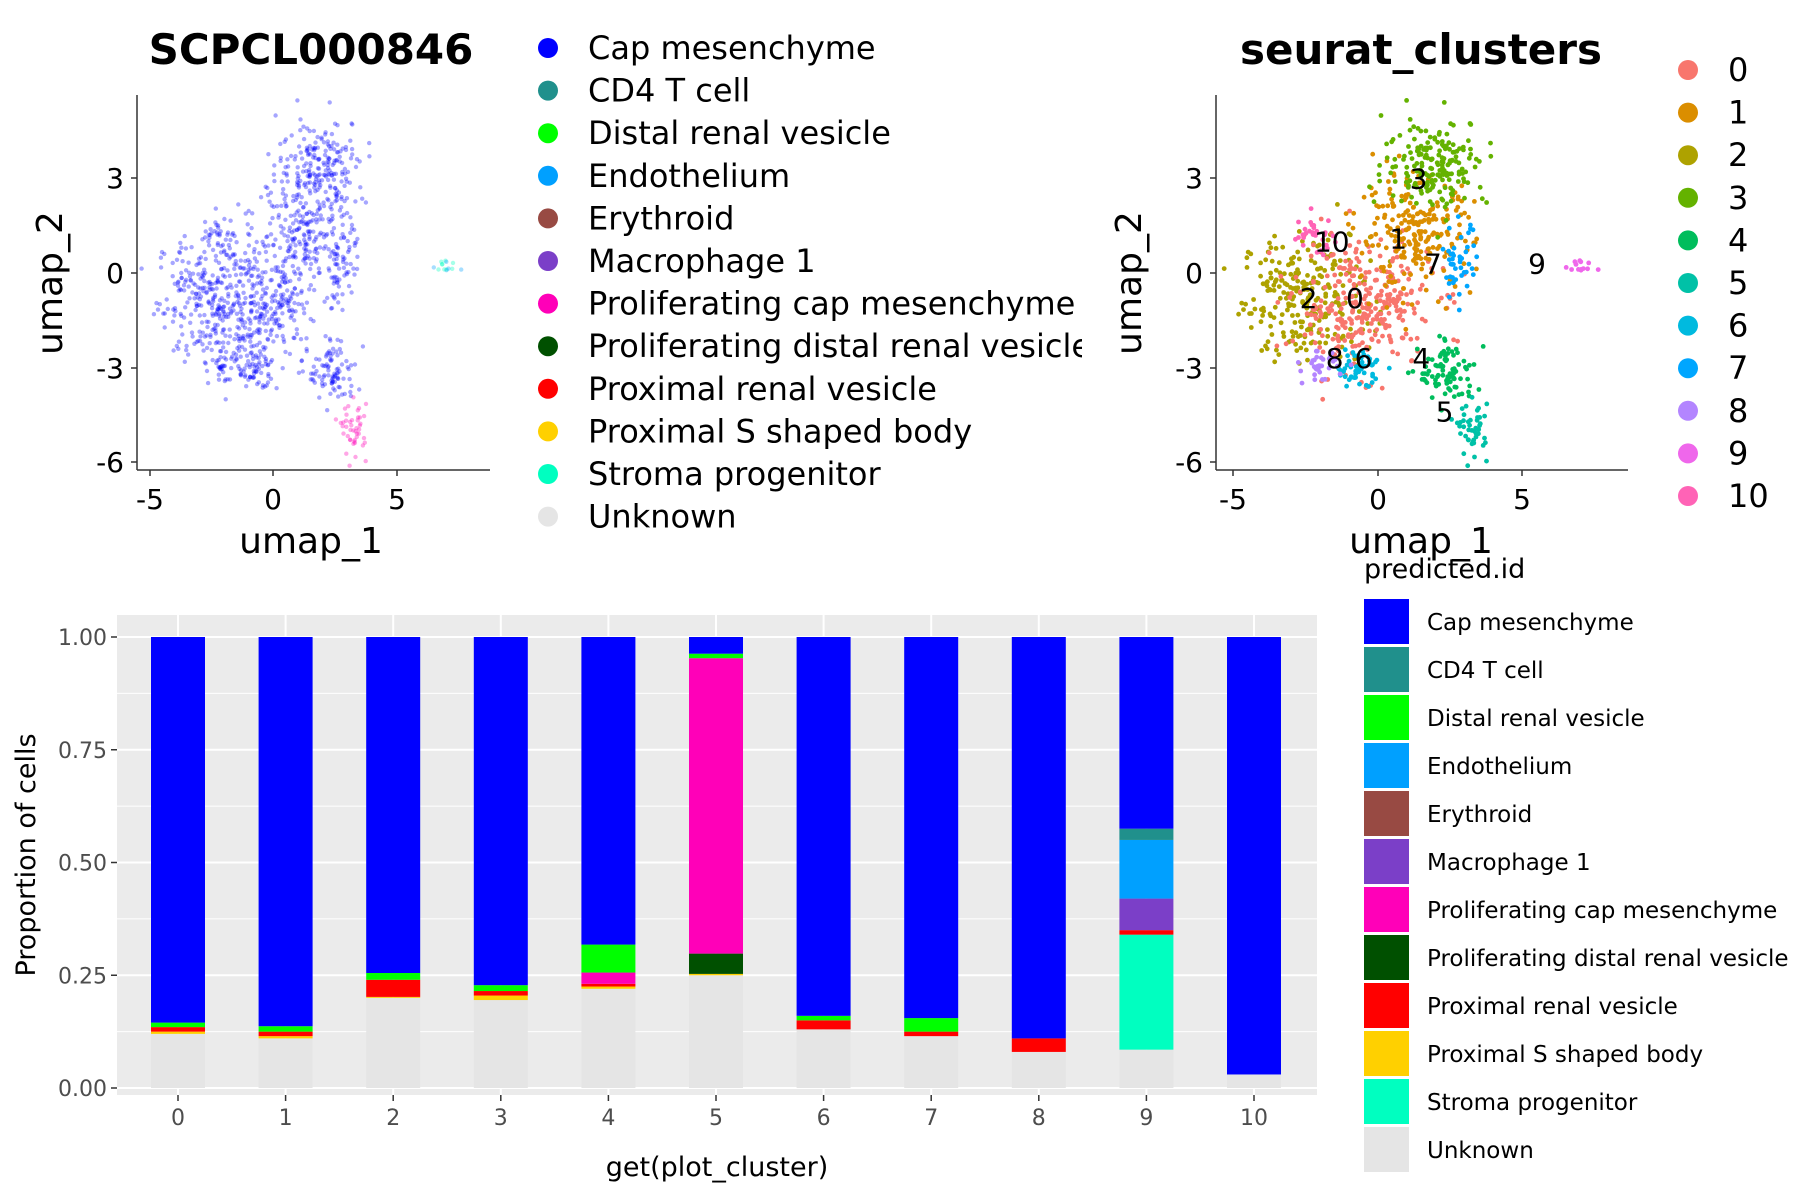  Describe the element at coordinates (824, 1118) in the screenshot. I see `bar-chart-xtick-label: 6` at that location.